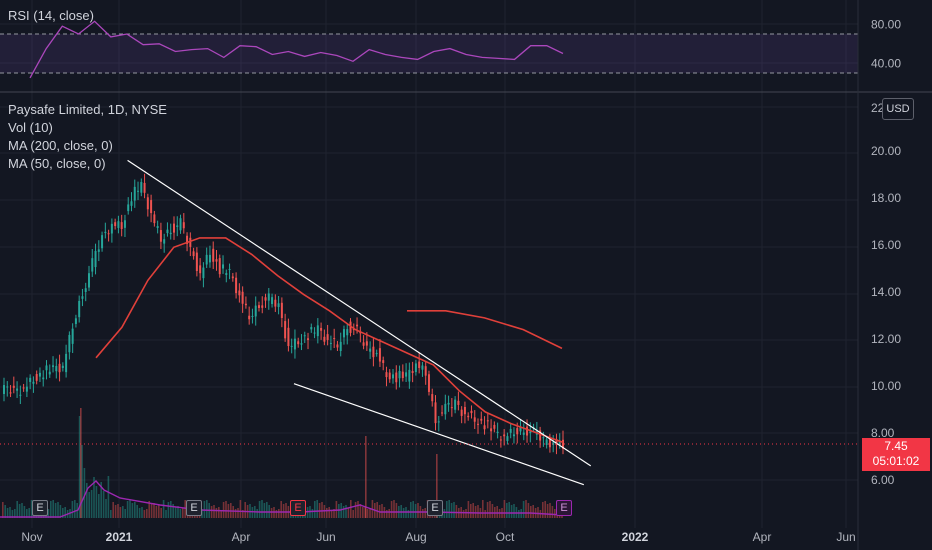 The image size is (932, 550). What do you see at coordinates (898, 109) in the screenshot?
I see `currency-button: USD` at bounding box center [898, 109].